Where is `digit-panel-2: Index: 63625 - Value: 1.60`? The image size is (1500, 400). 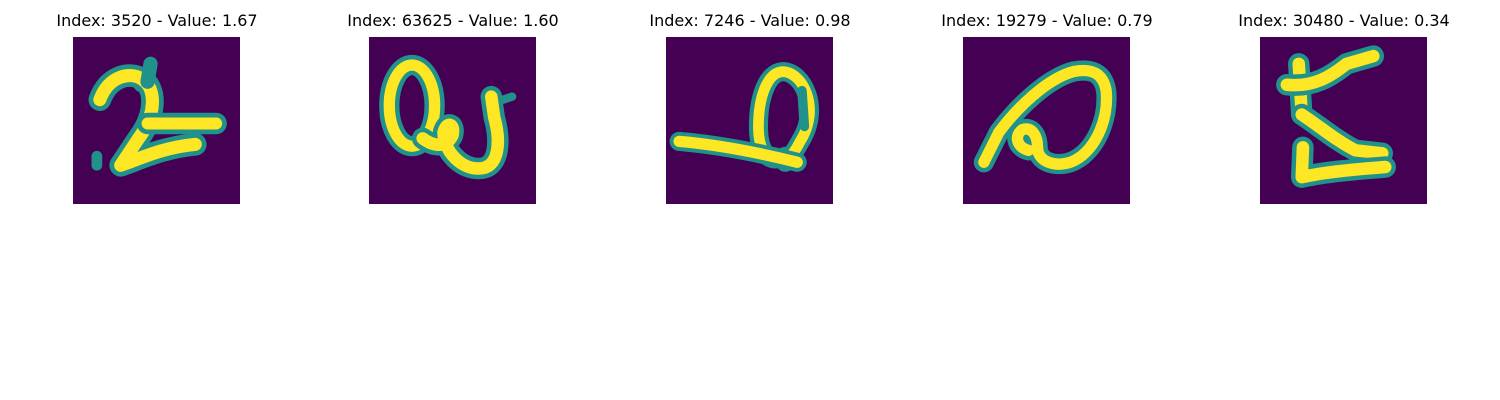 digit-panel-2: Index: 63625 - Value: 1.60 is located at coordinates (453, 105).